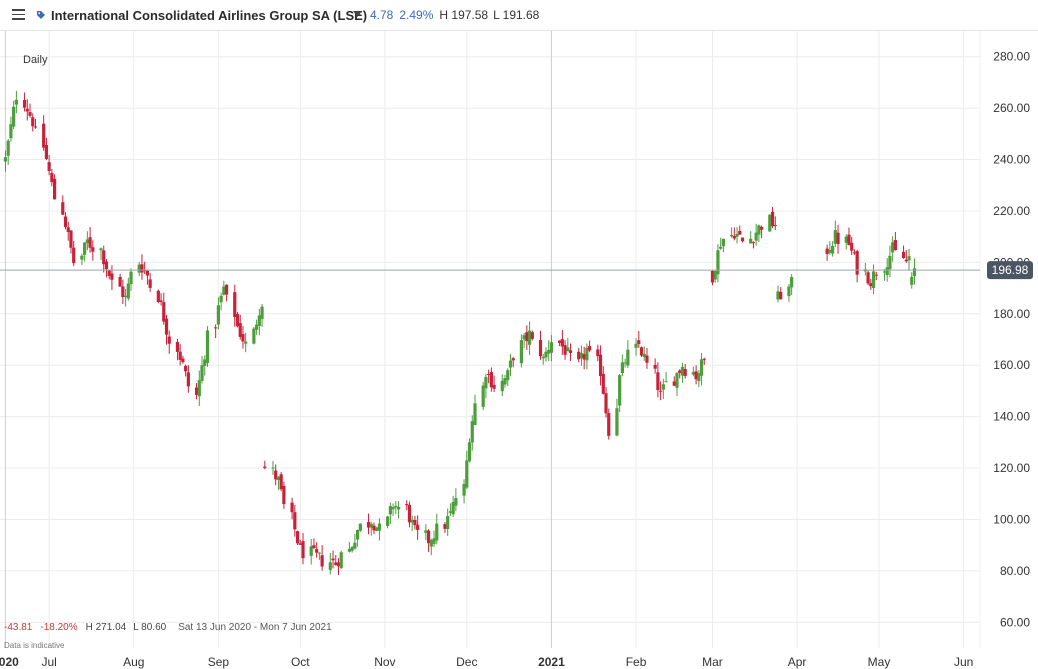 This screenshot has width=1038, height=669. I want to click on y-tick-label: 100.00, so click(1011, 519).